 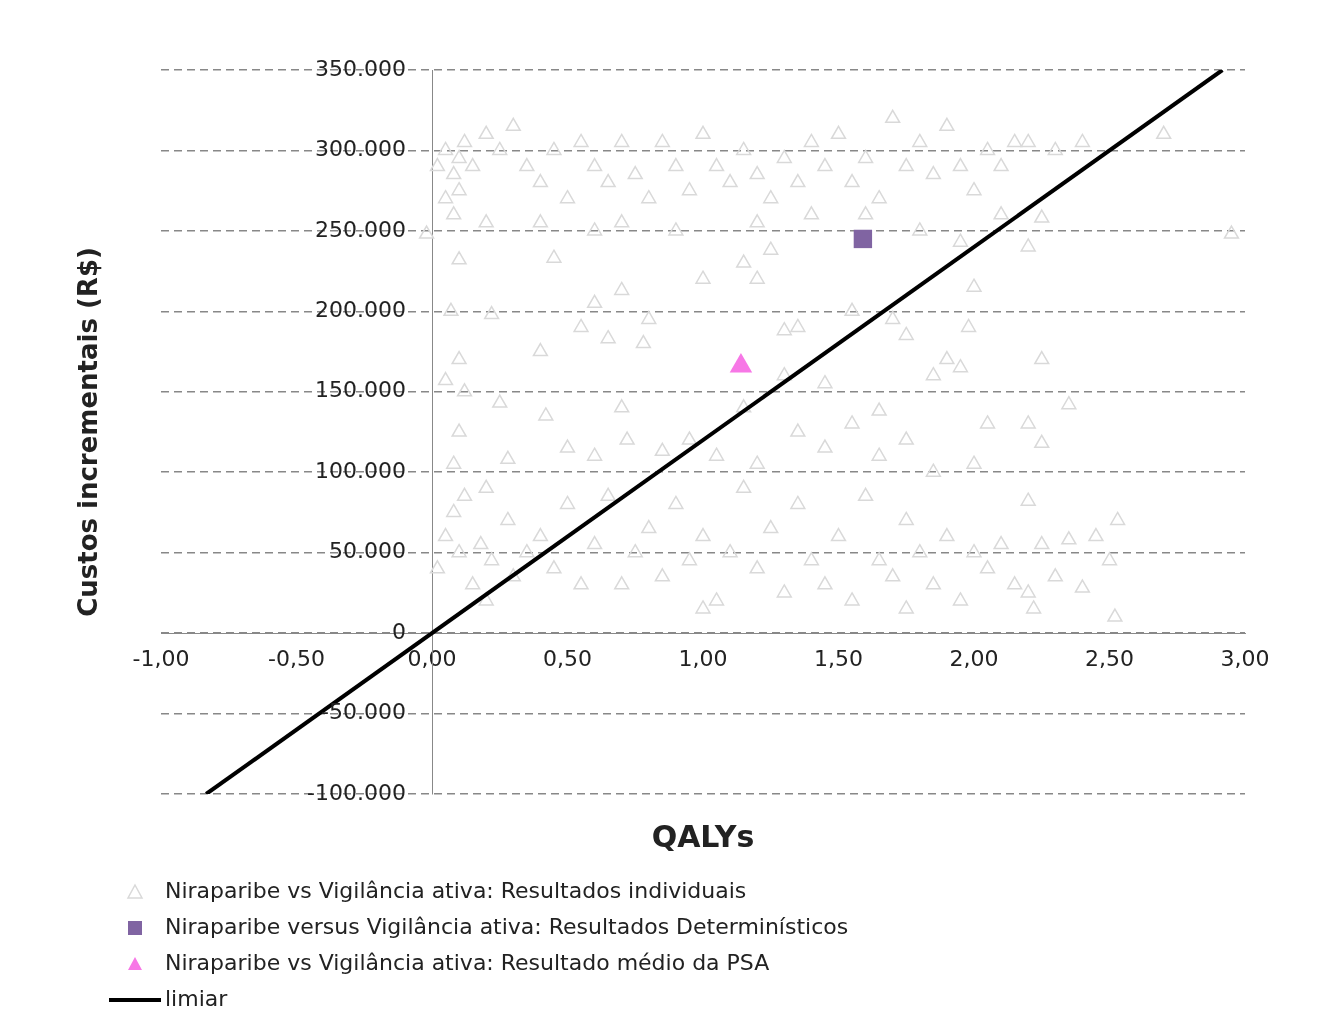 I want to click on x-tick-label: 0,50, so click(x=567, y=659).